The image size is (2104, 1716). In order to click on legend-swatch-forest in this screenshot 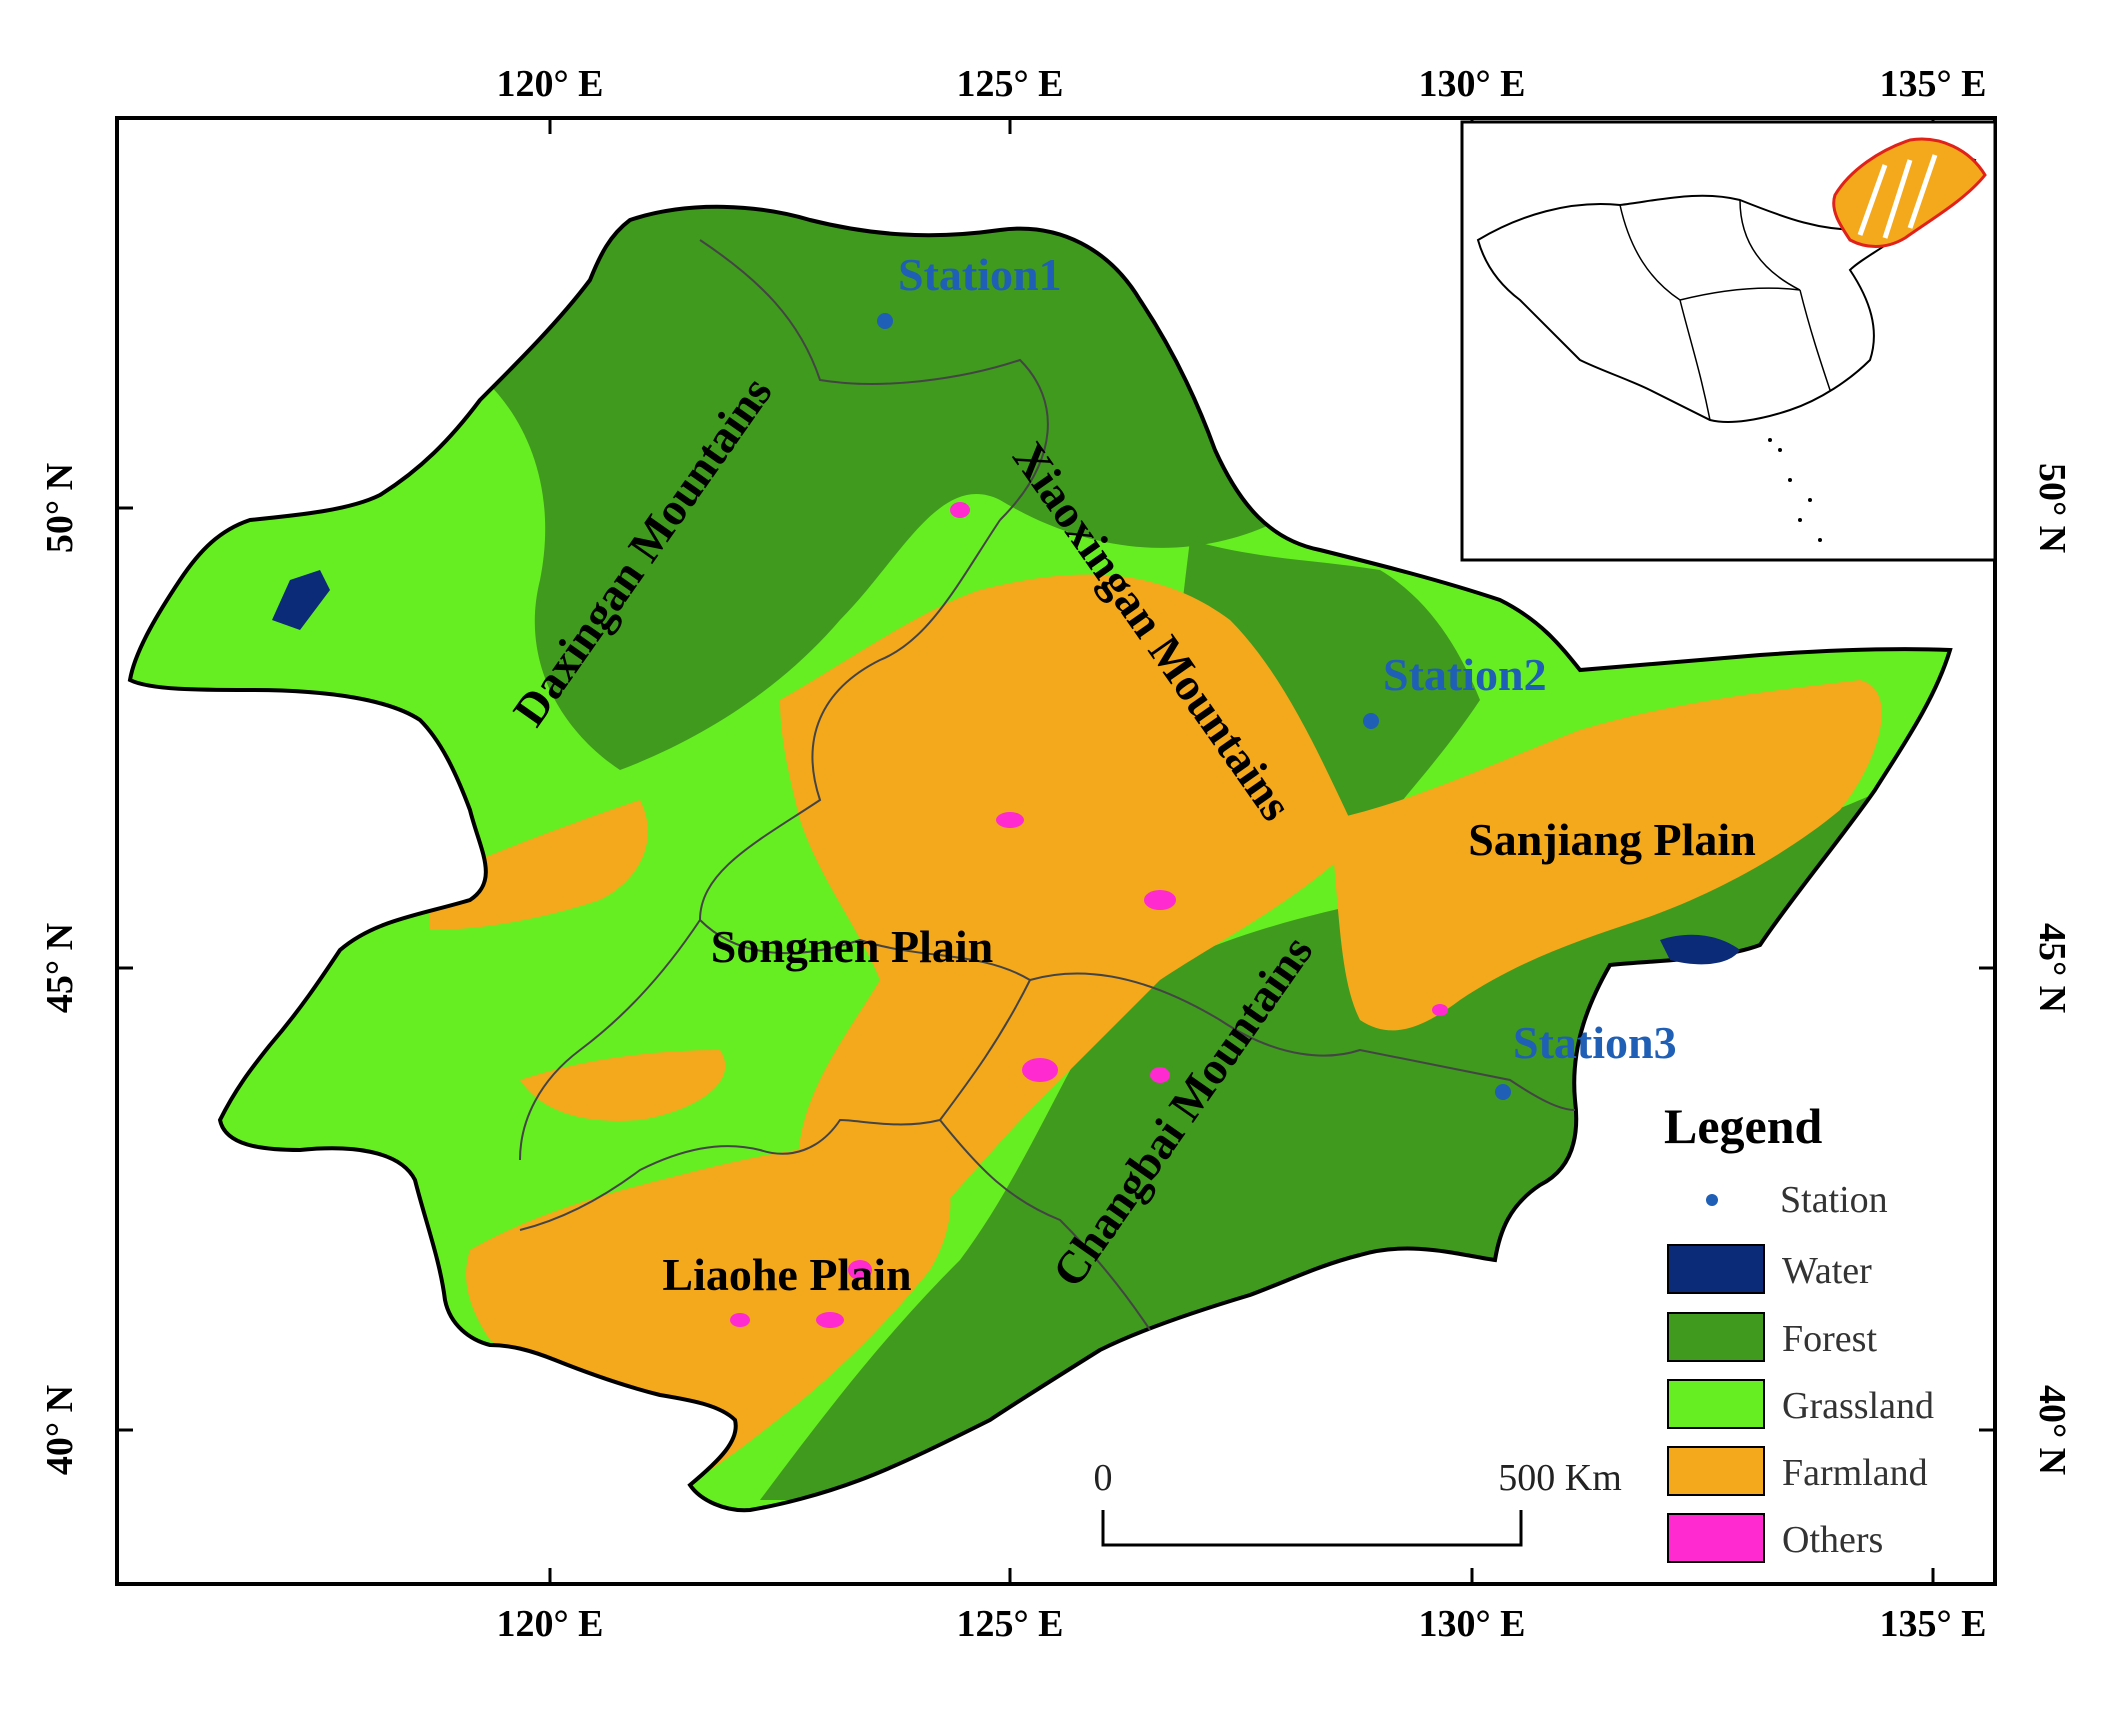, I will do `click(1716, 1337)`.